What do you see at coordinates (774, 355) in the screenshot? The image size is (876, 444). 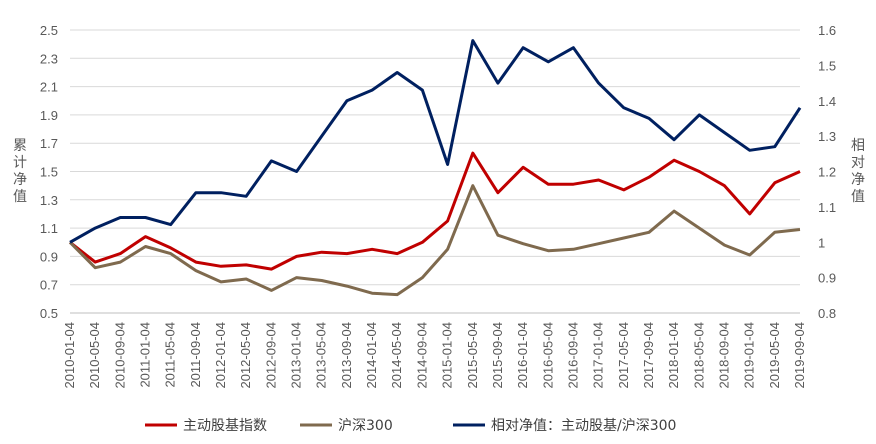 I see `x-tick-label: 2019-05-04` at bounding box center [774, 355].